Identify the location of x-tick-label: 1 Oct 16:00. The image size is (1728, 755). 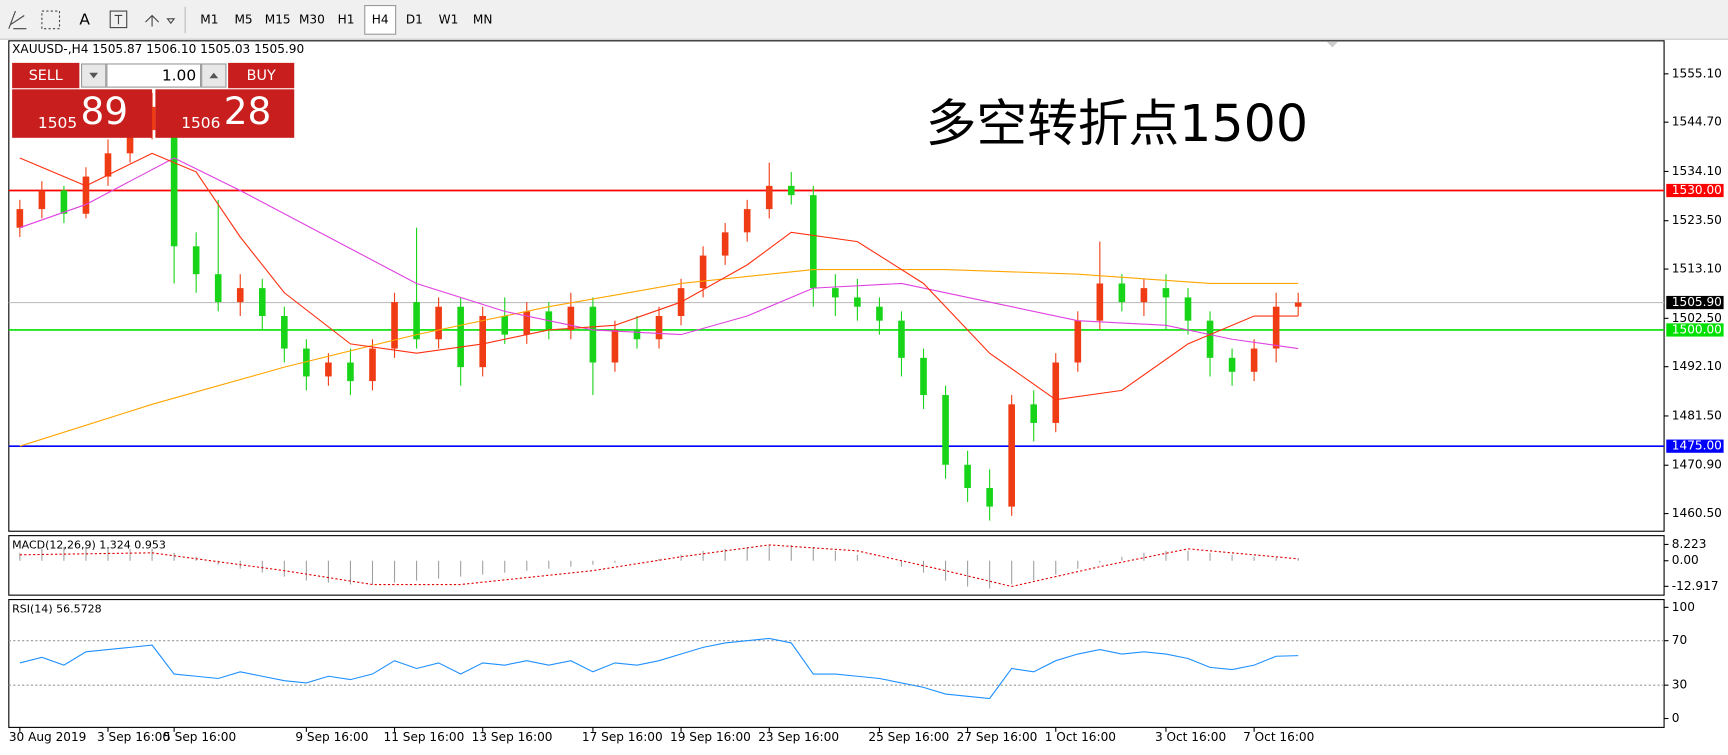
(1080, 737).